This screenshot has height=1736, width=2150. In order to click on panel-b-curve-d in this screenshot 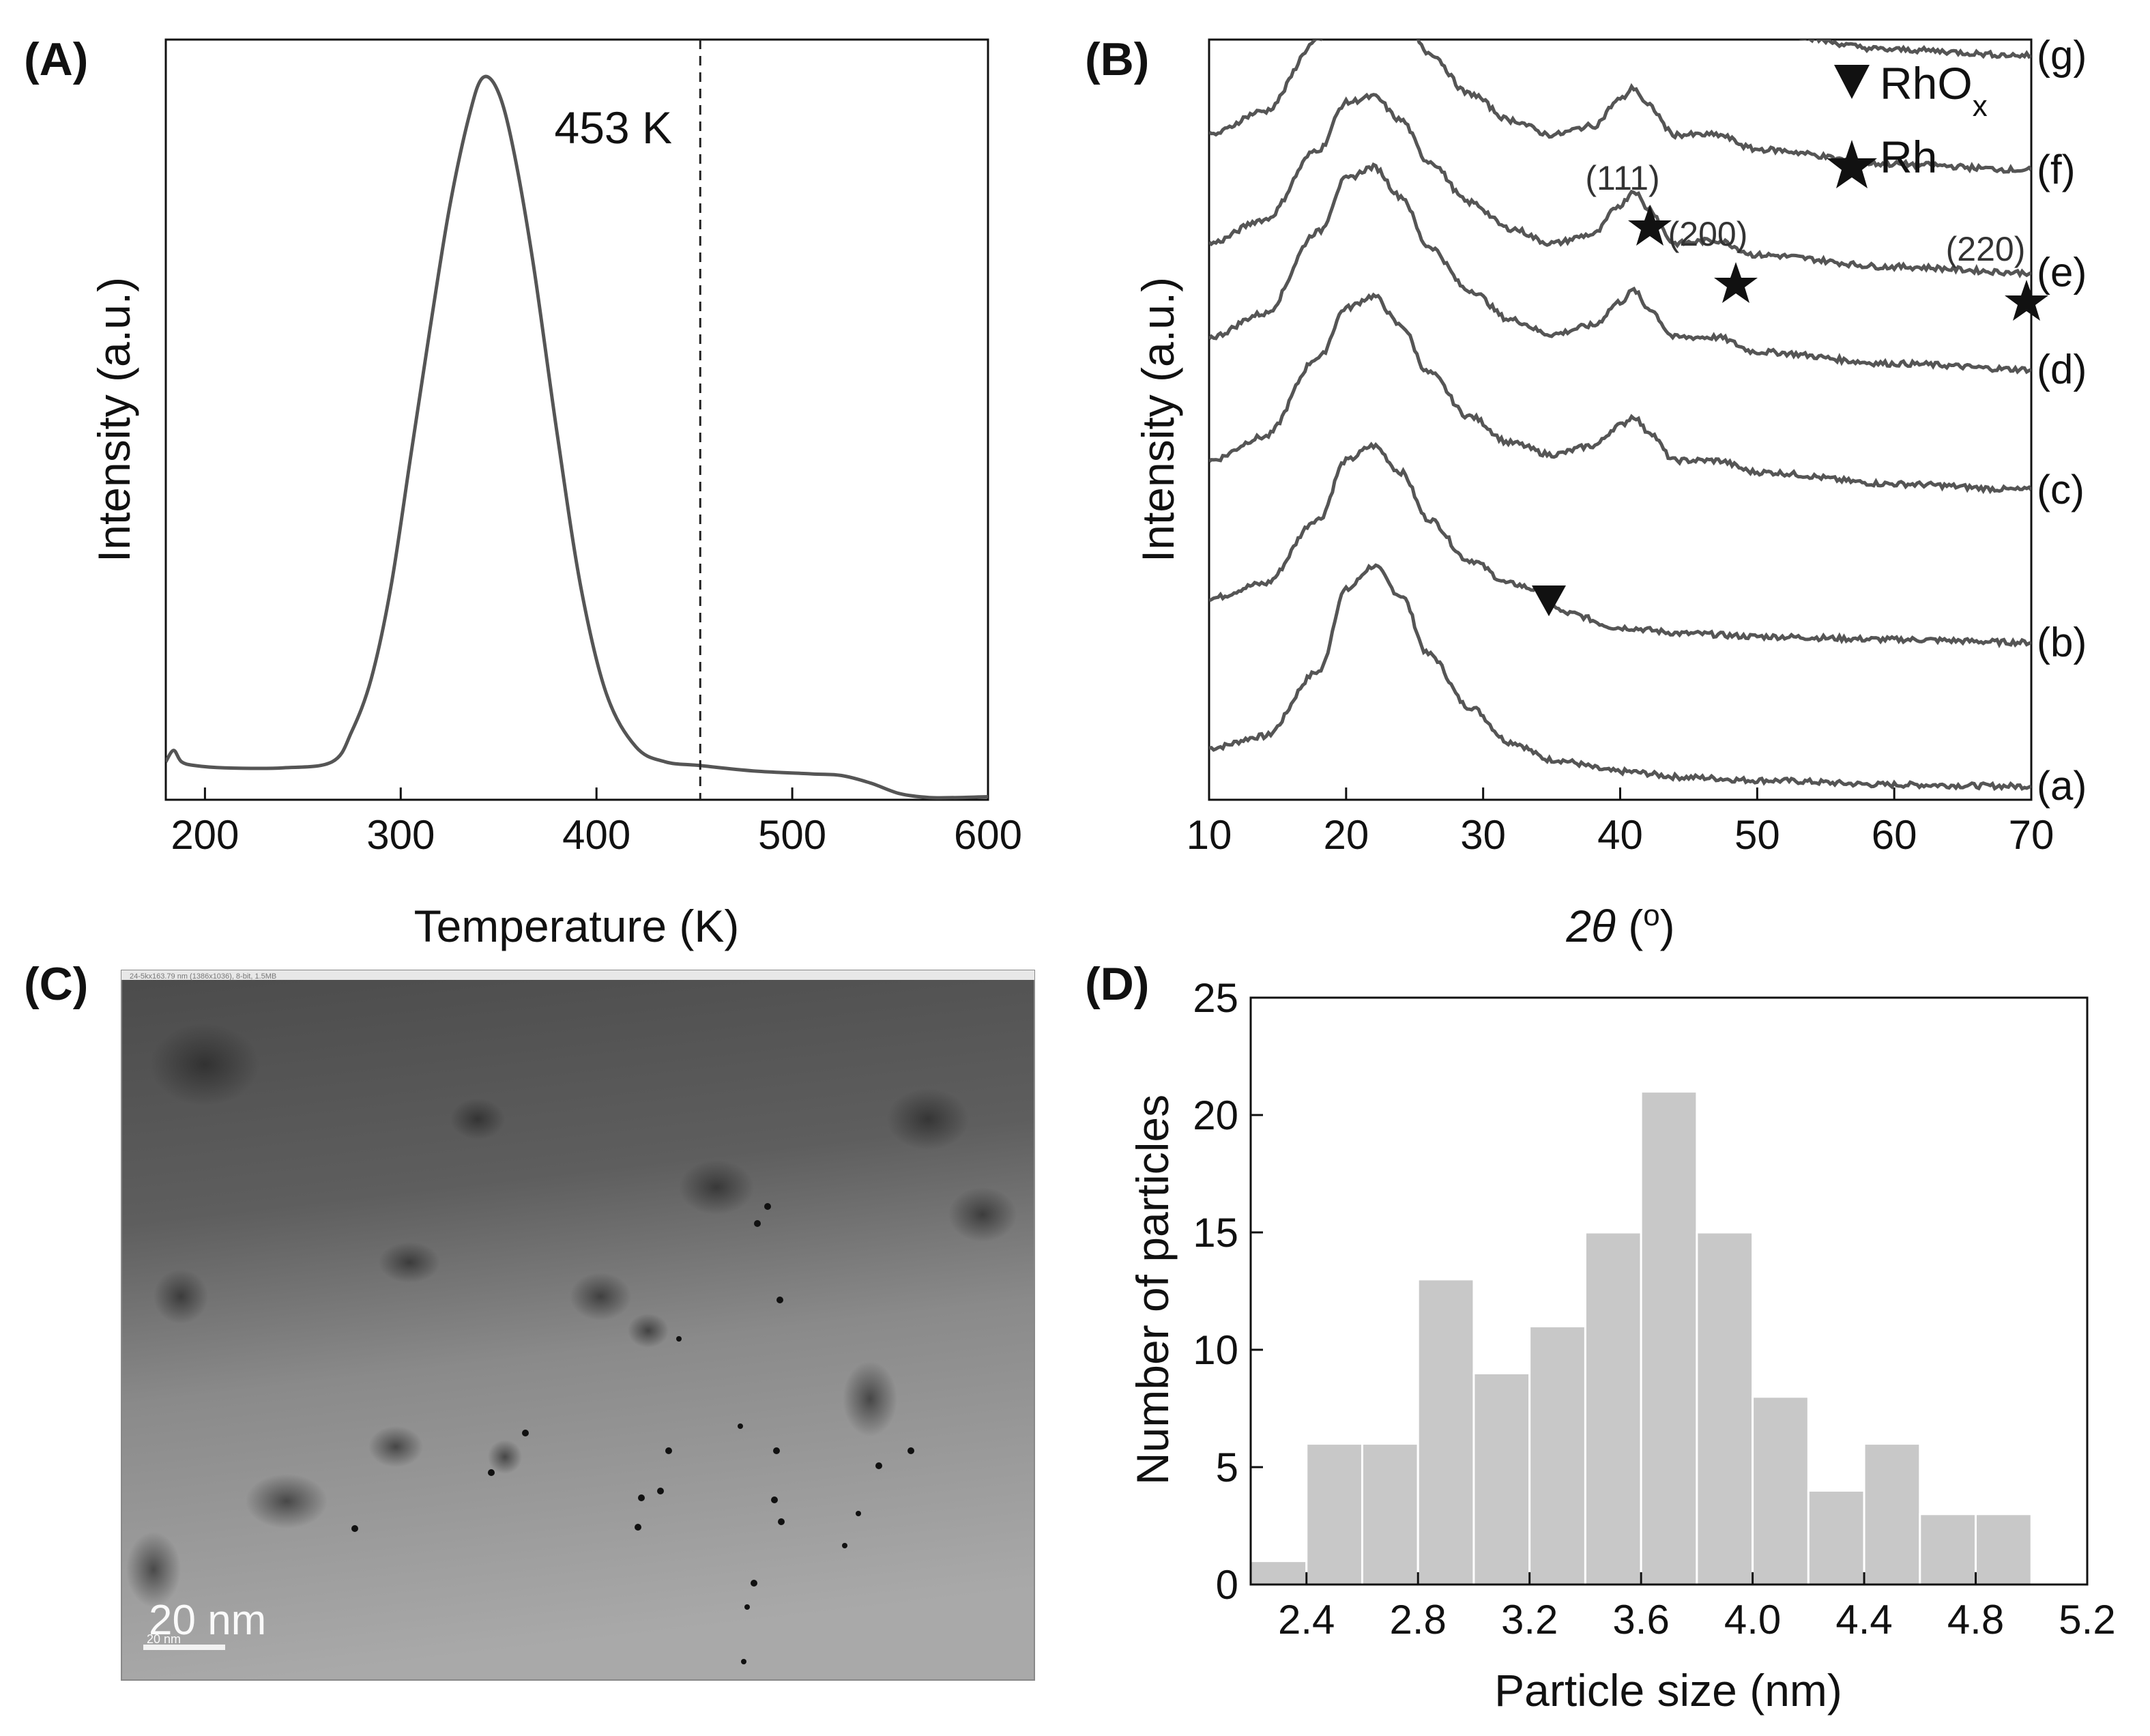, I will do `click(1620, 268)`.